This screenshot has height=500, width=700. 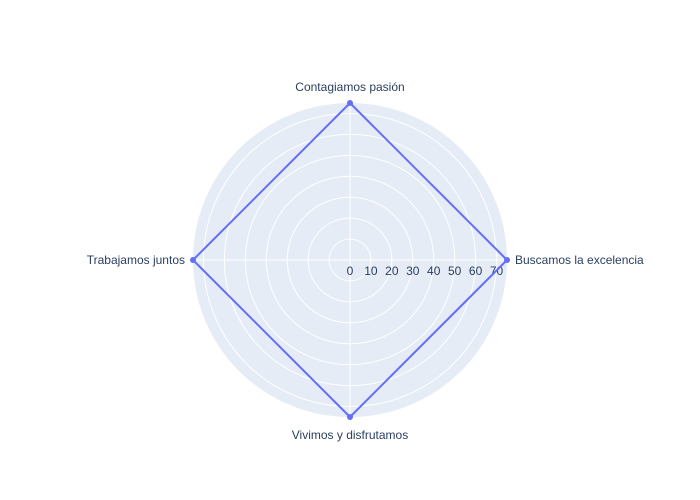 I want to click on radial-tick-label: 10, so click(x=371, y=271).